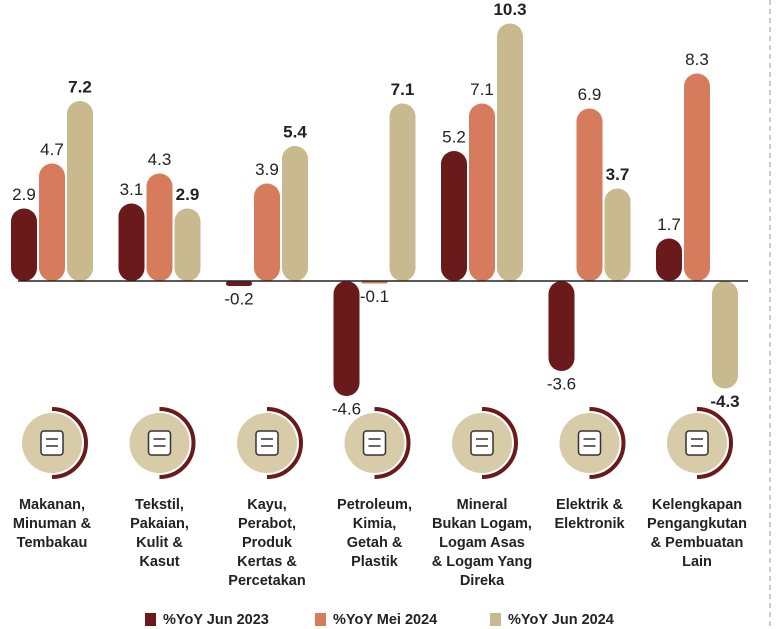  Describe the element at coordinates (159, 505) in the screenshot. I see `category-label: Tekstil,` at that location.